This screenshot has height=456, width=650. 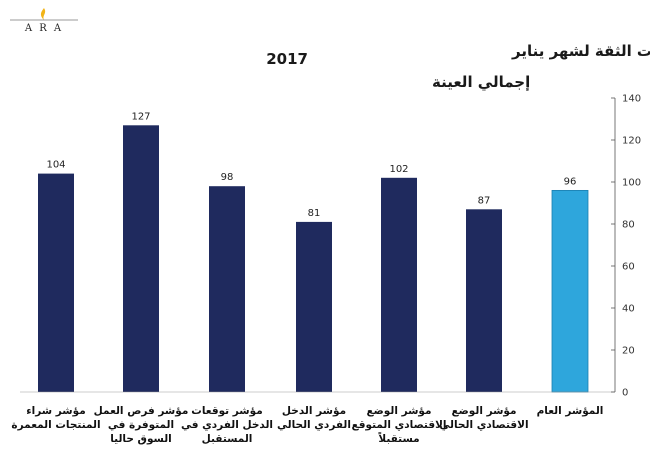 What do you see at coordinates (287, 59) in the screenshot?
I see `chart-title-year: 2017` at bounding box center [287, 59].